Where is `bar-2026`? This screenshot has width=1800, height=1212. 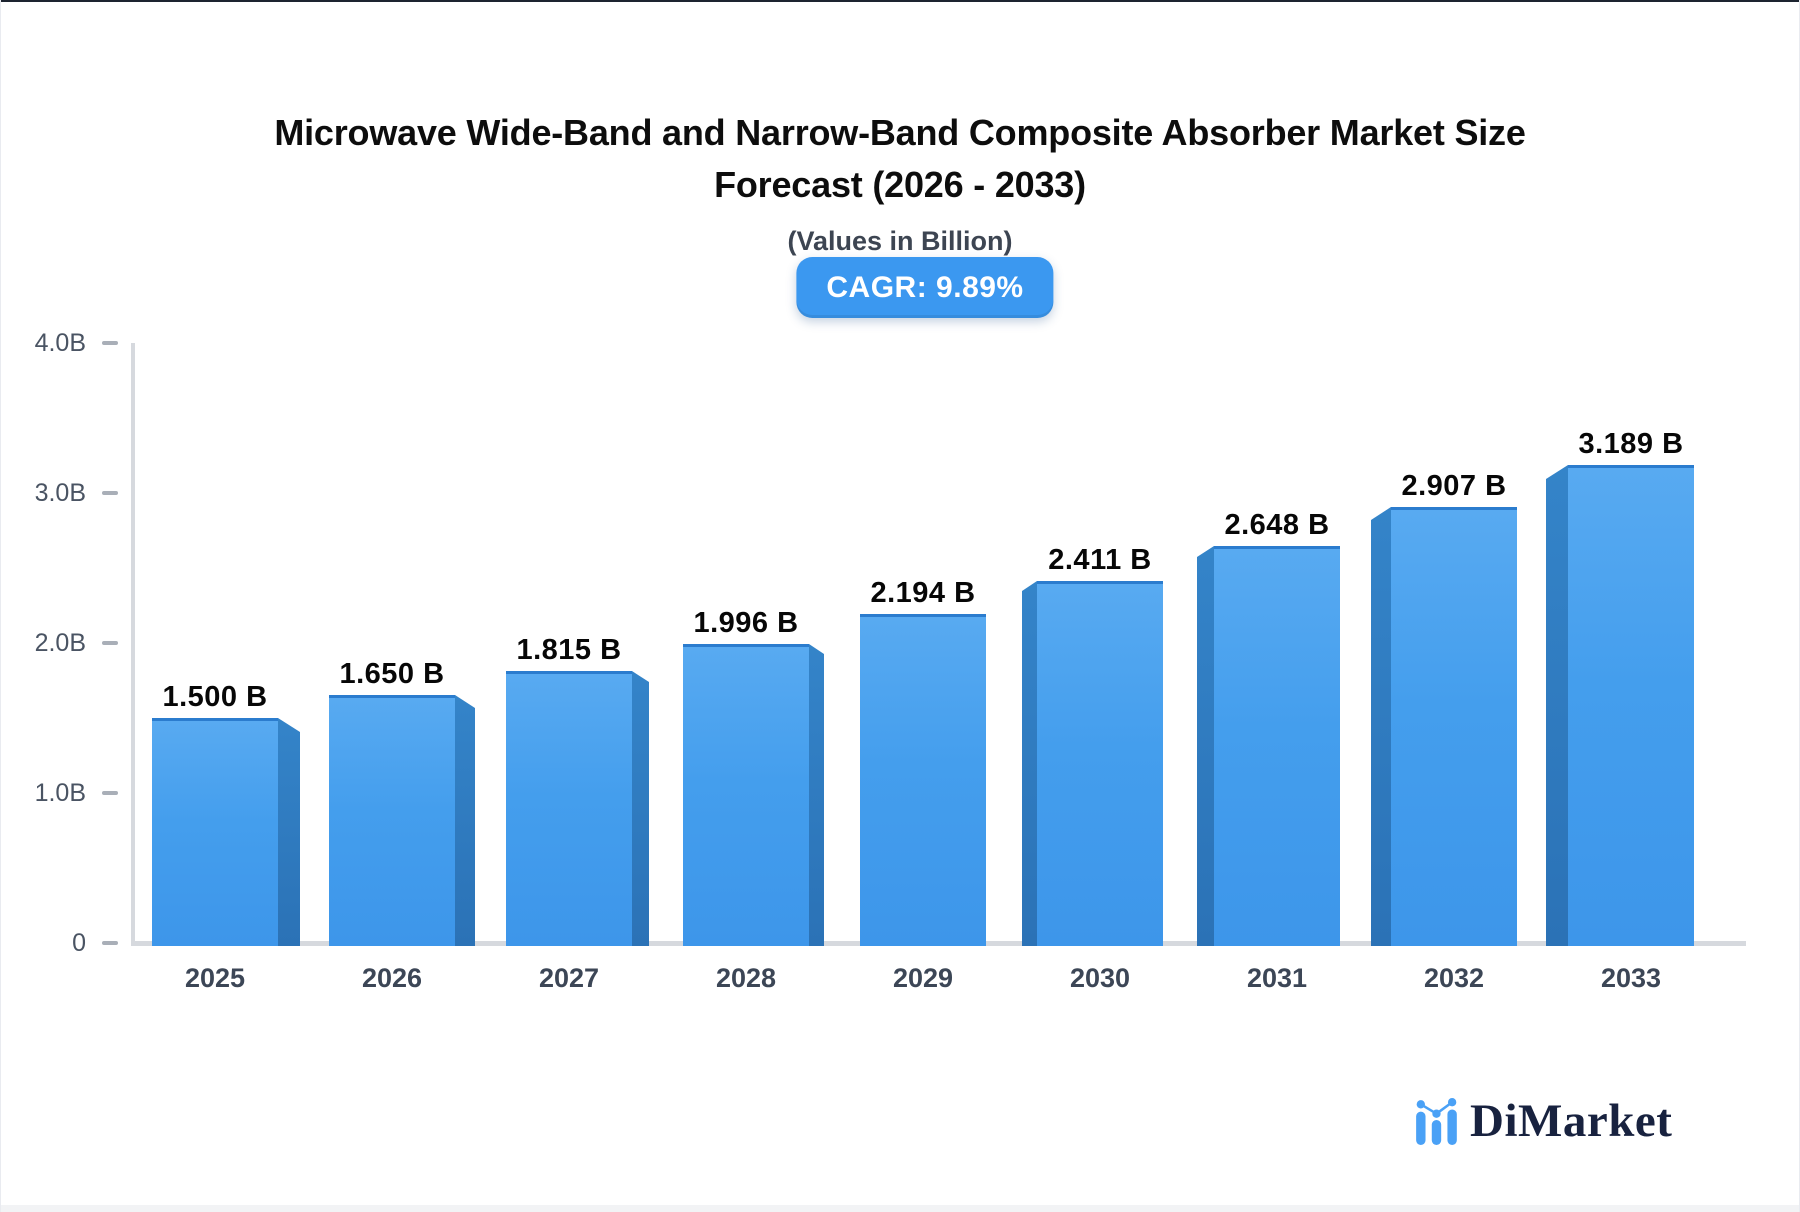
bar-2026 is located at coordinates (392, 820).